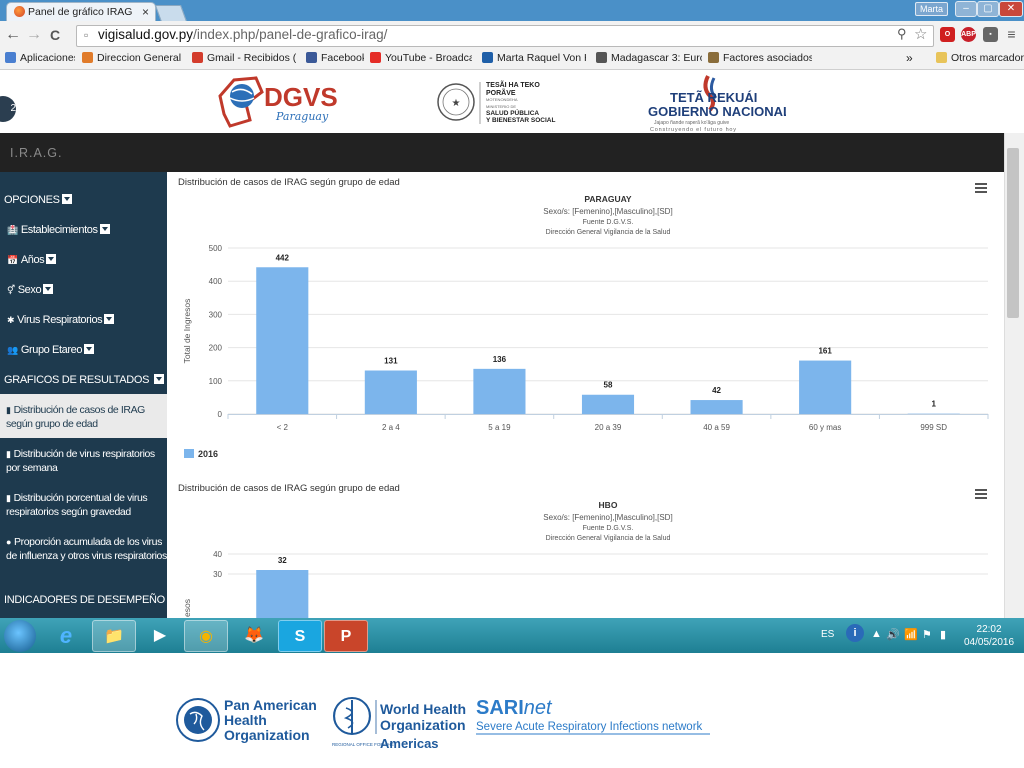 The image size is (1024, 768). I want to click on ministry-line-6: Y BIENESTAR SOCIAL, so click(520, 120).